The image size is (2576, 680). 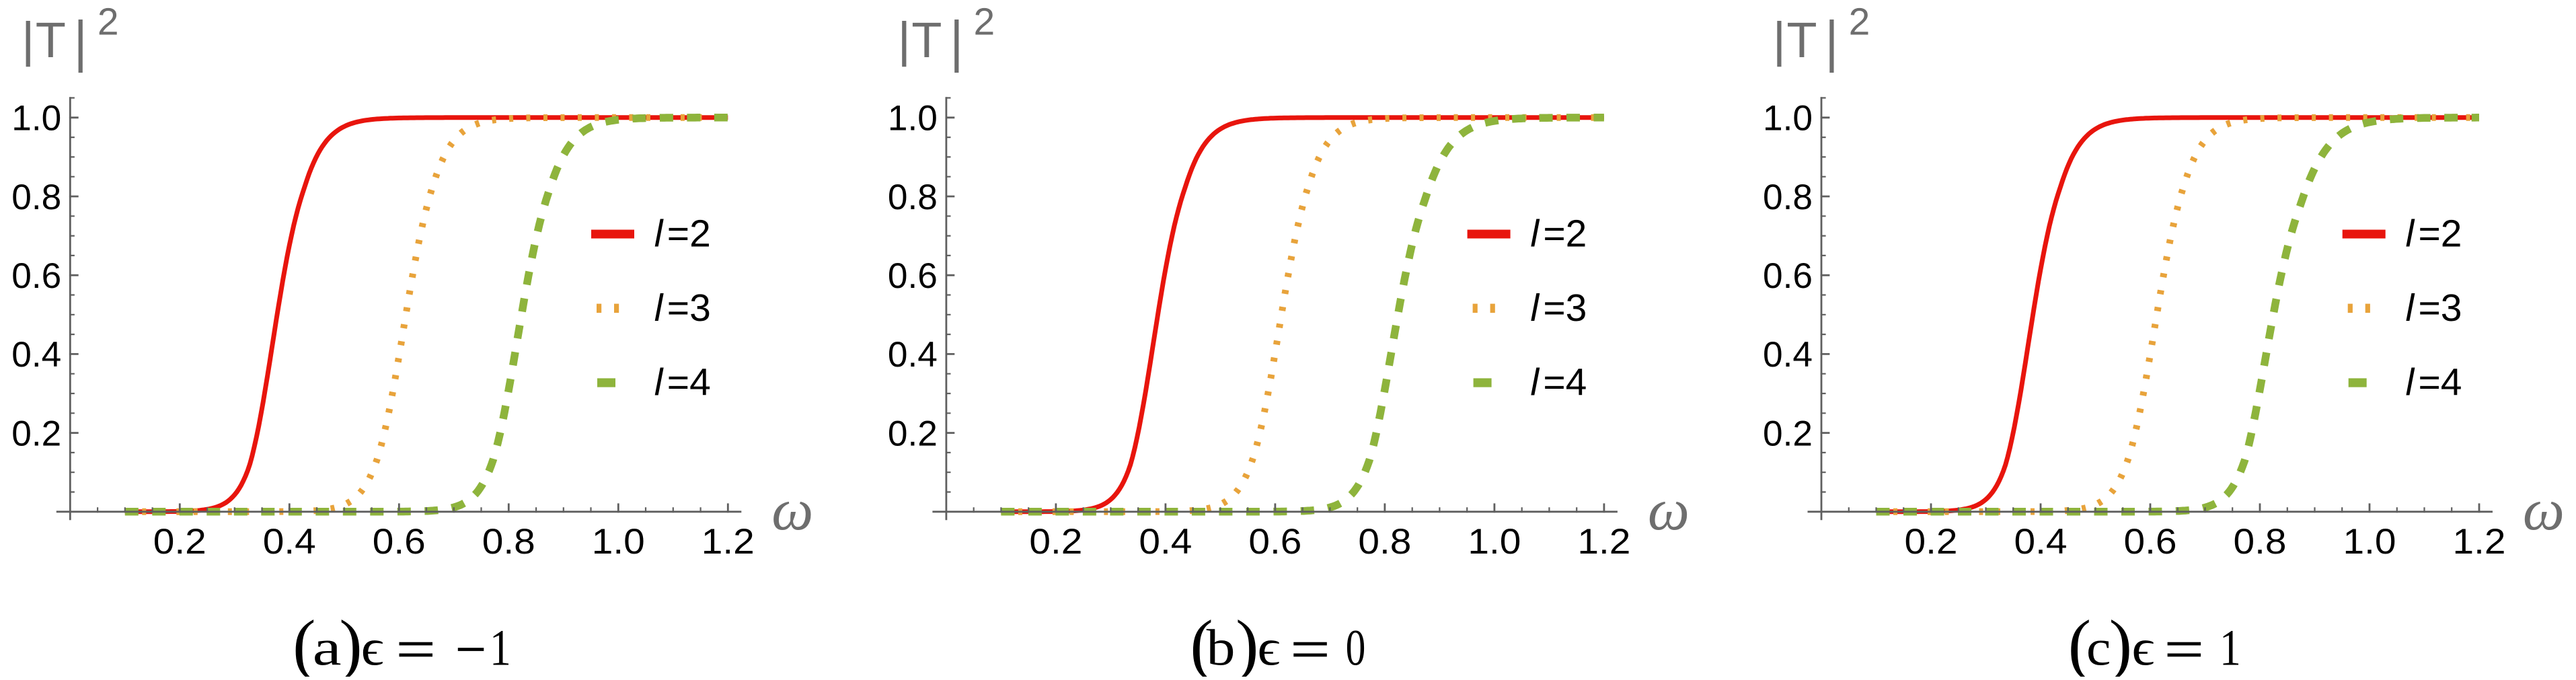 I want to click on svg-text: c, so click(x=2098, y=647).